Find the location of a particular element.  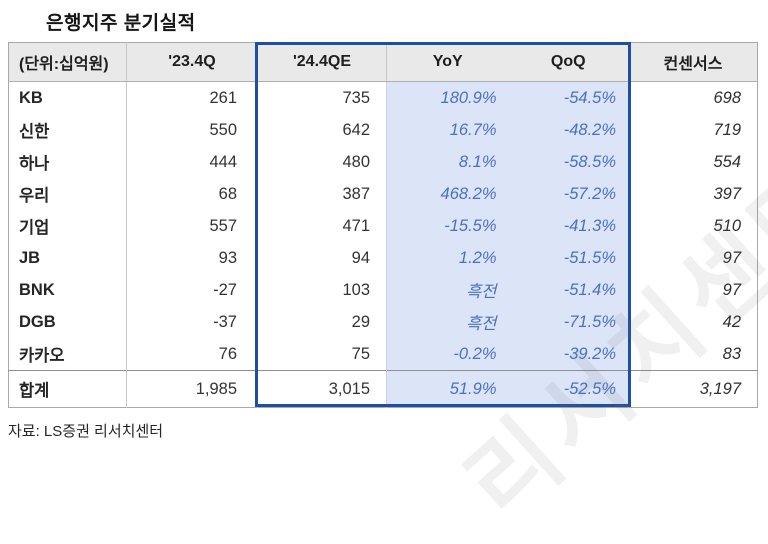

row-label: 신한 is located at coordinates (67, 130).